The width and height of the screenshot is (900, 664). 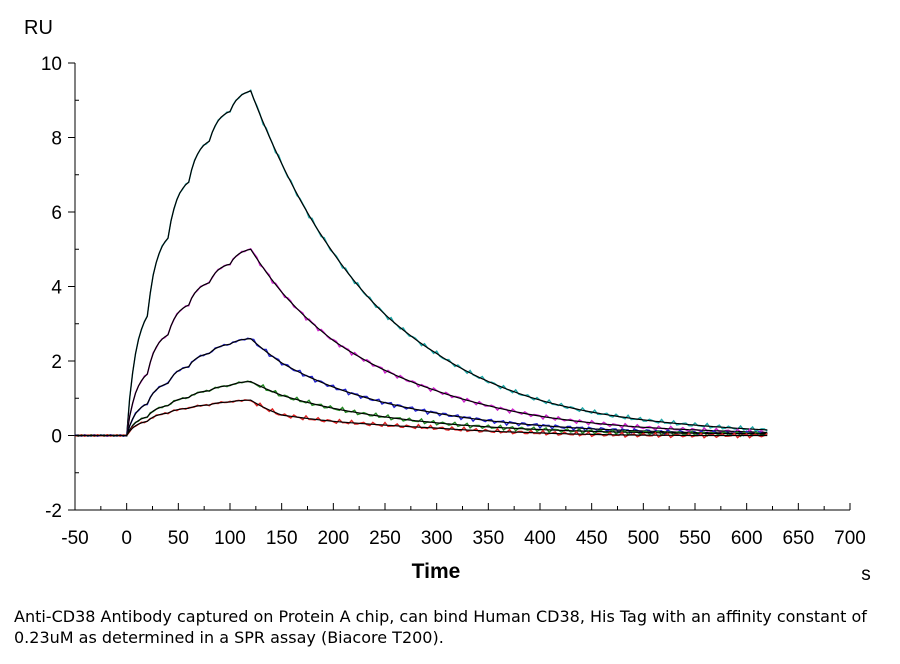 I want to click on x-tick-label: 650, so click(x=798, y=538).